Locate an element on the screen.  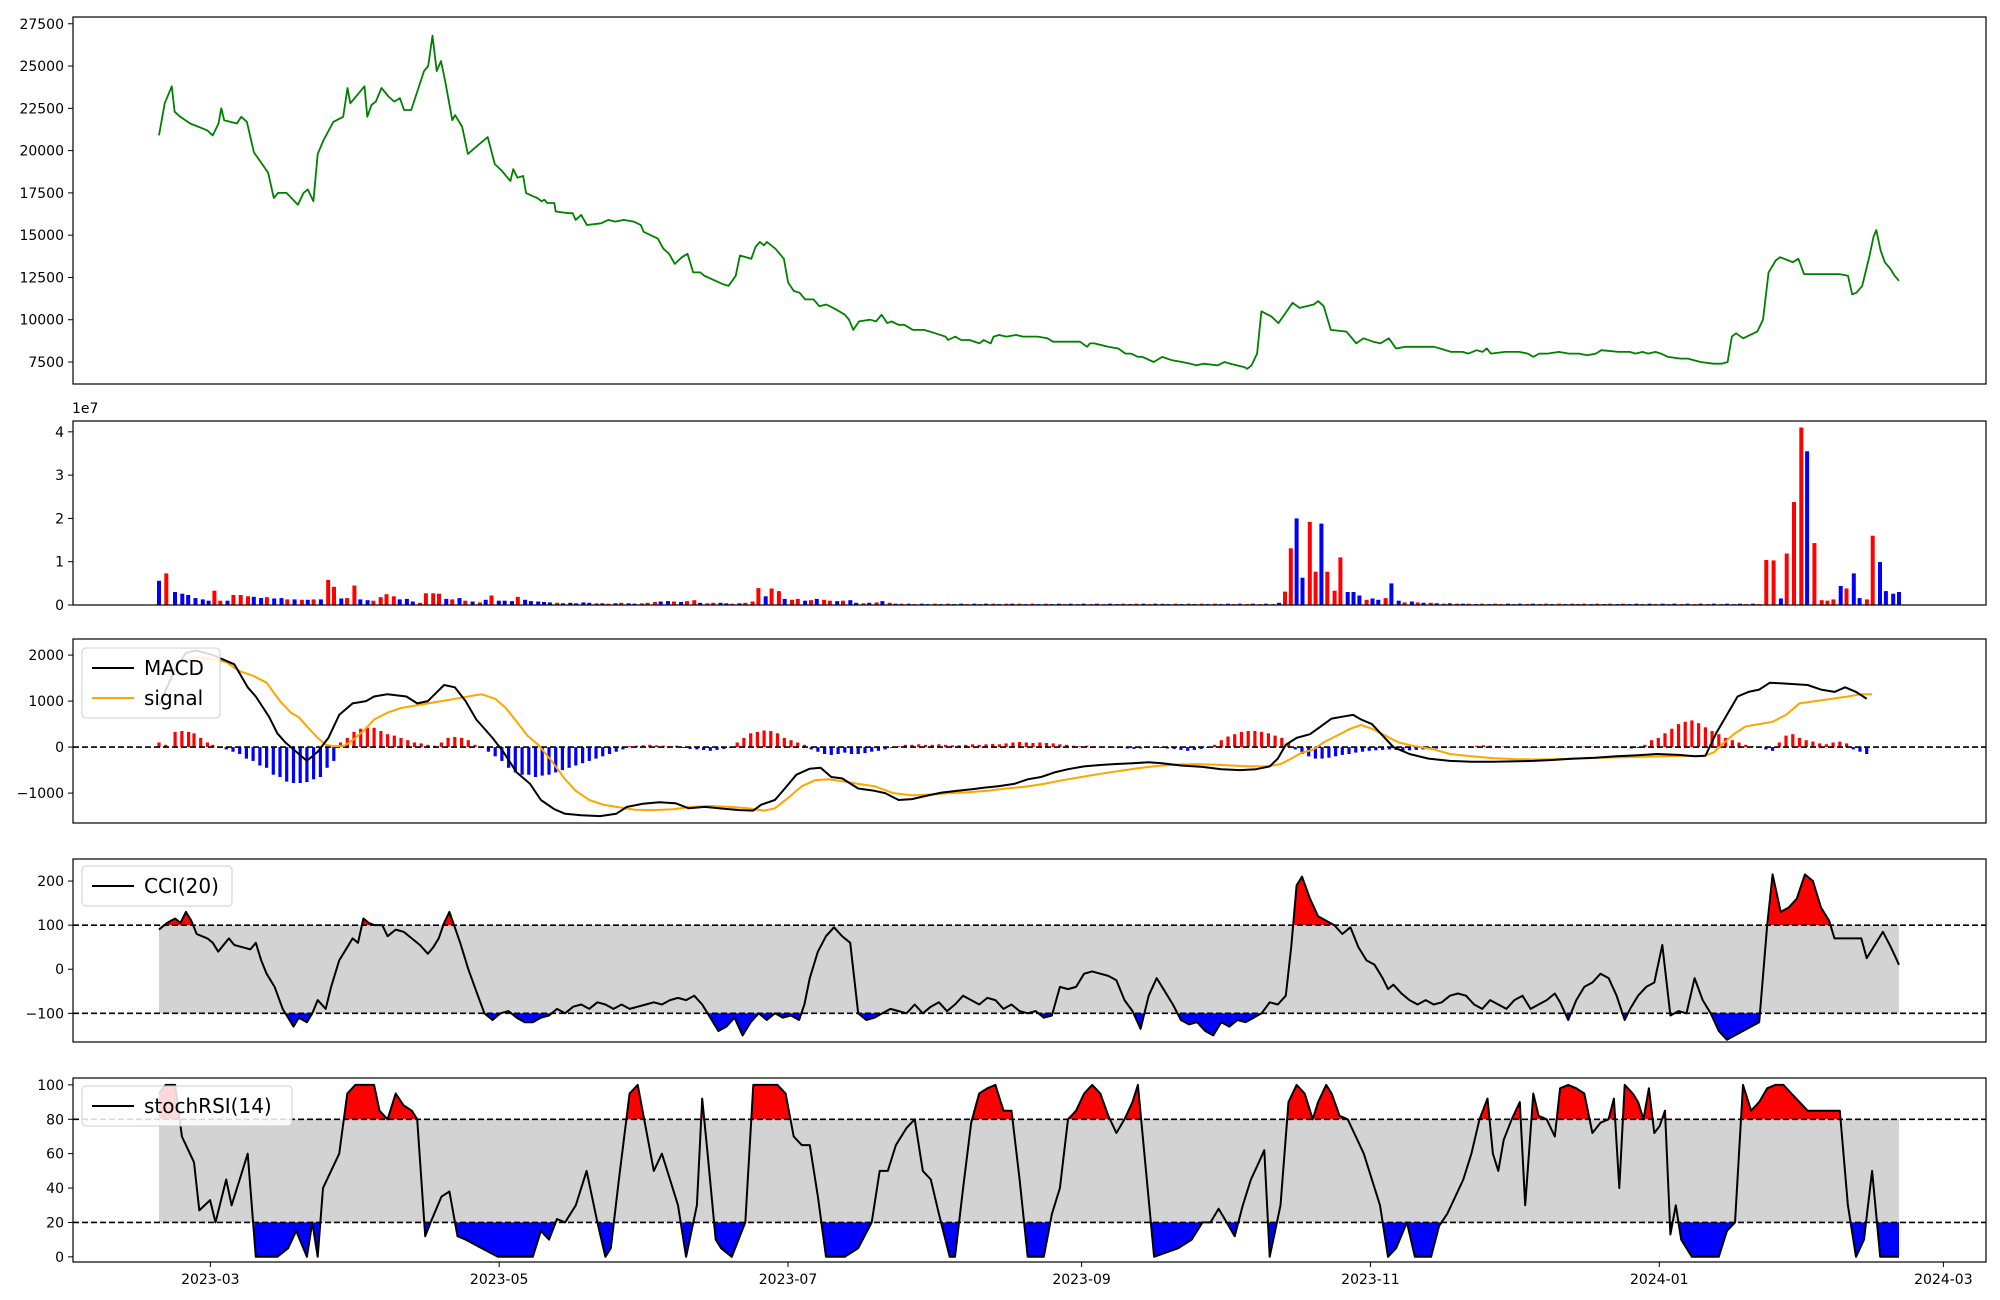
stochrsi-y-tick-label: 60 is located at coordinates (55, 1155).